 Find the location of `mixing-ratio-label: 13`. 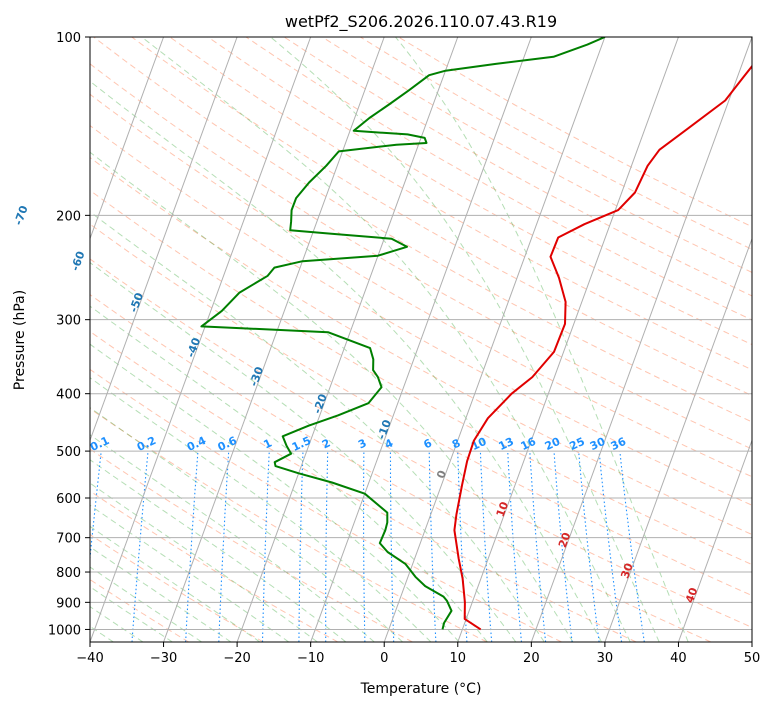

mixing-ratio-label: 13 is located at coordinates (506, 444).